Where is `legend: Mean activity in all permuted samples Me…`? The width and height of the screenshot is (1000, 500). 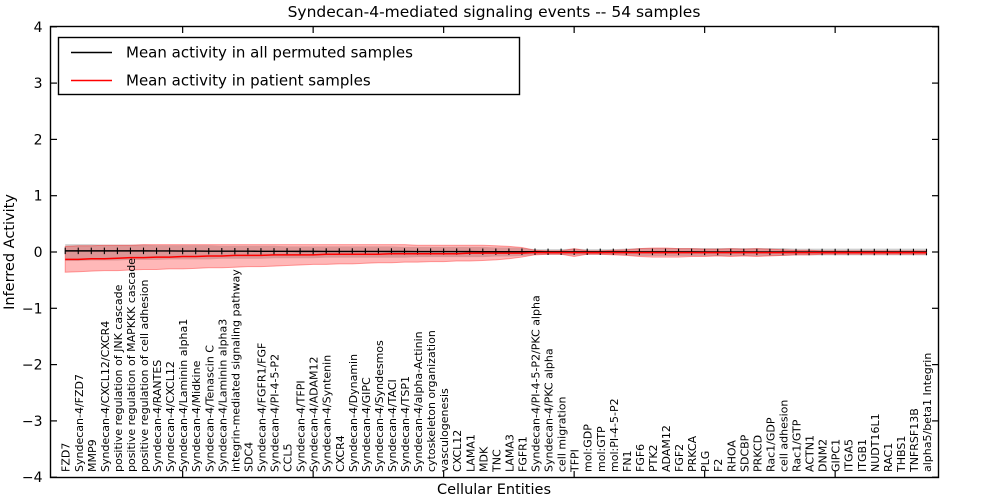 legend: Mean activity in all permuted samples Me… is located at coordinates (289, 66).